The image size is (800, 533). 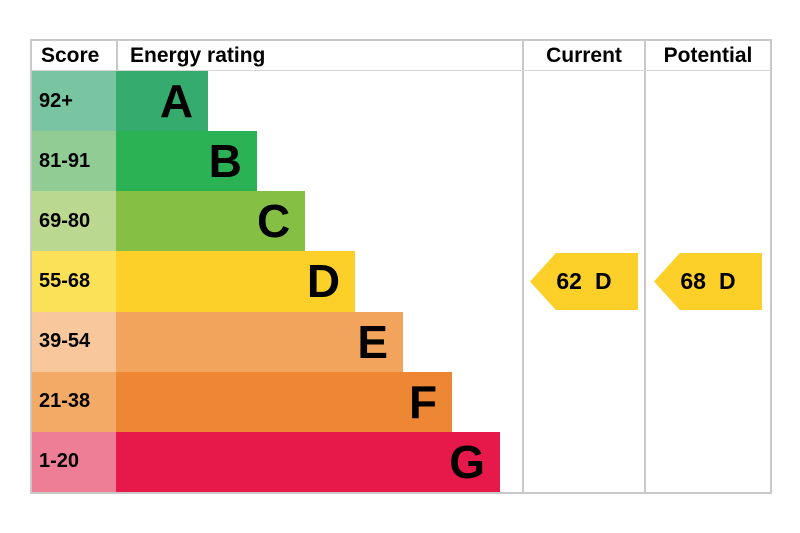 I want to click on header-potential: Potential, so click(x=707, y=55).